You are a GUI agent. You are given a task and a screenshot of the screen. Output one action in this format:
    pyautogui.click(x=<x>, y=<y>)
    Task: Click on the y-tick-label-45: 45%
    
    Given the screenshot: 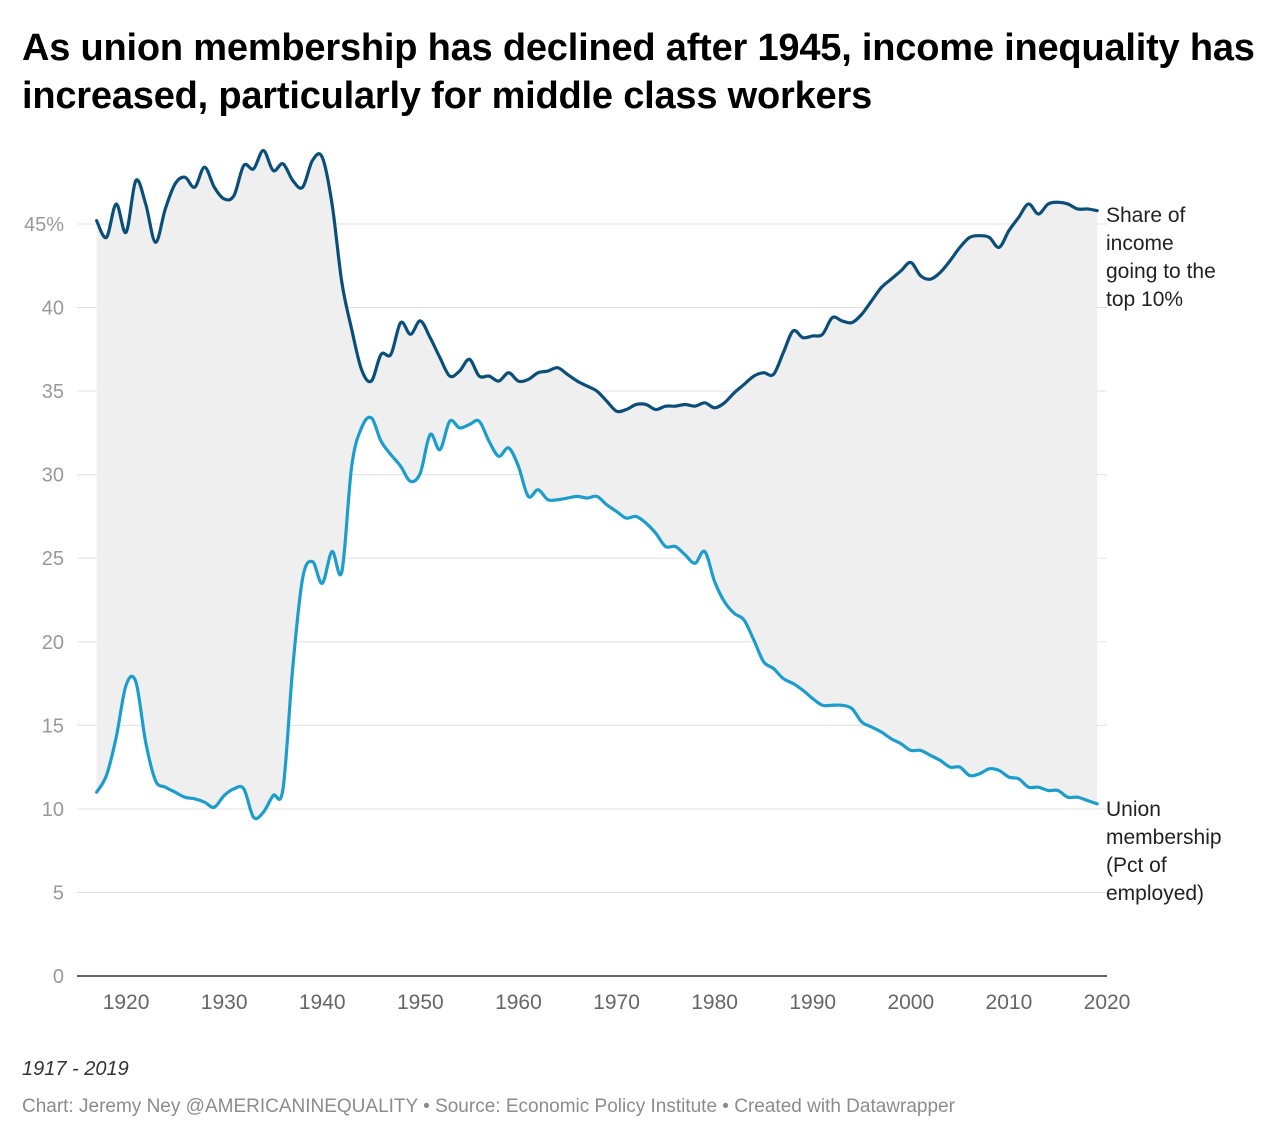 What is the action you would take?
    pyautogui.click(x=44, y=225)
    